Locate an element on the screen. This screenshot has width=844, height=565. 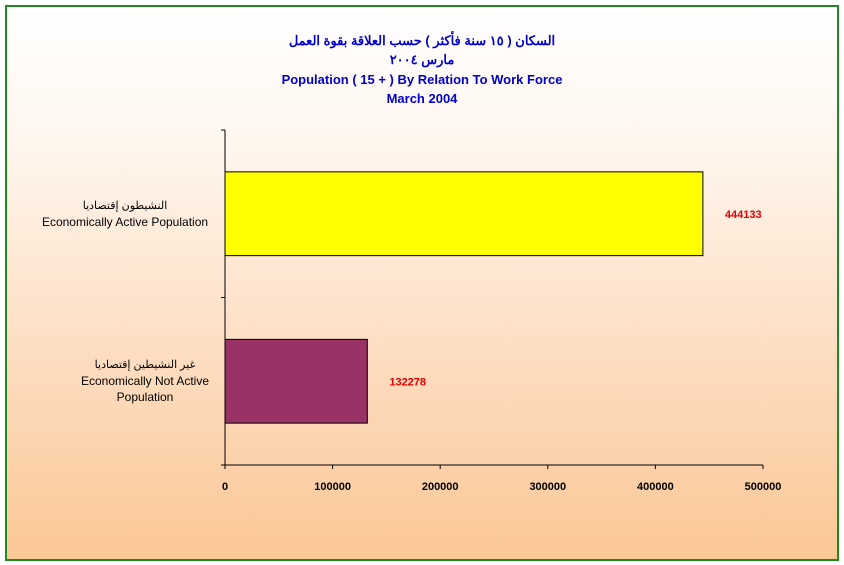
data-label: 444133 is located at coordinates (743, 215).